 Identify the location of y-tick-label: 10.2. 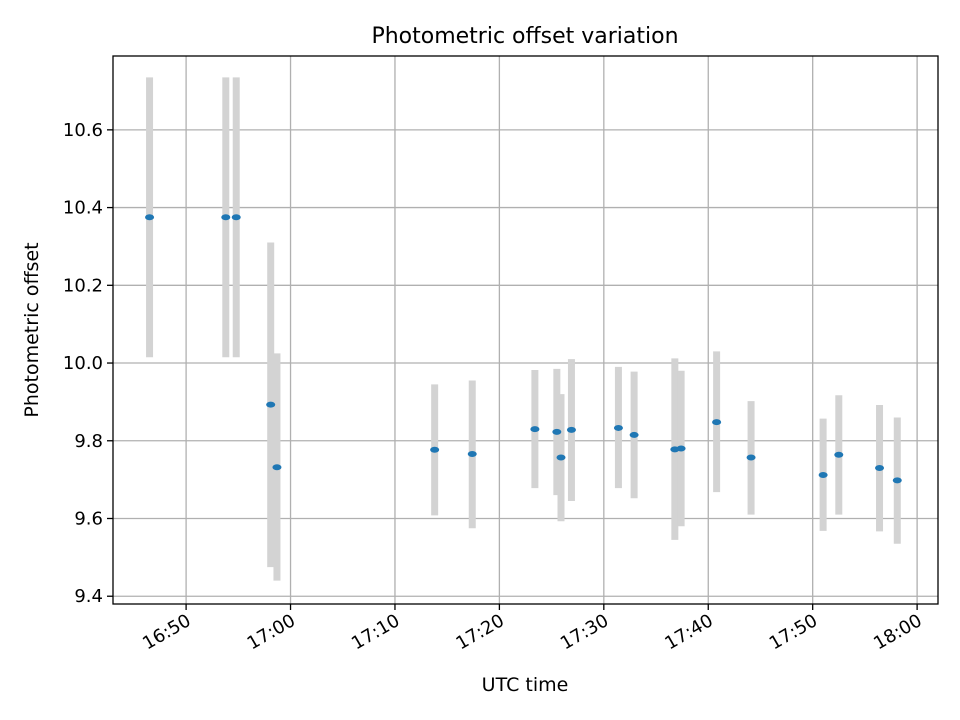
(83, 285).